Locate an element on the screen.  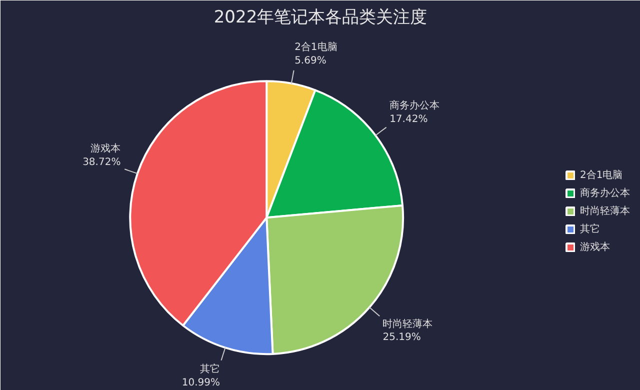
legend-label: 游戏本 is located at coordinates (595, 247).